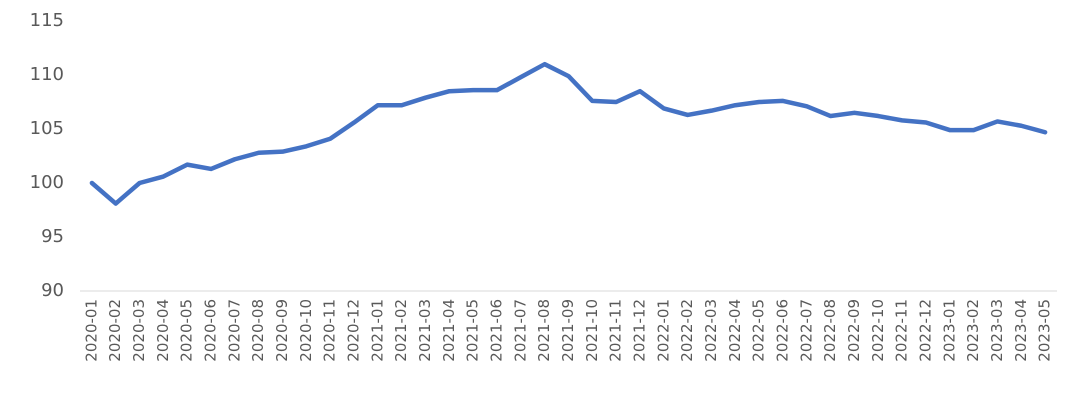  Describe the element at coordinates (878, 330) in the screenshot. I see `x-tick-label: 2022-10` at that location.